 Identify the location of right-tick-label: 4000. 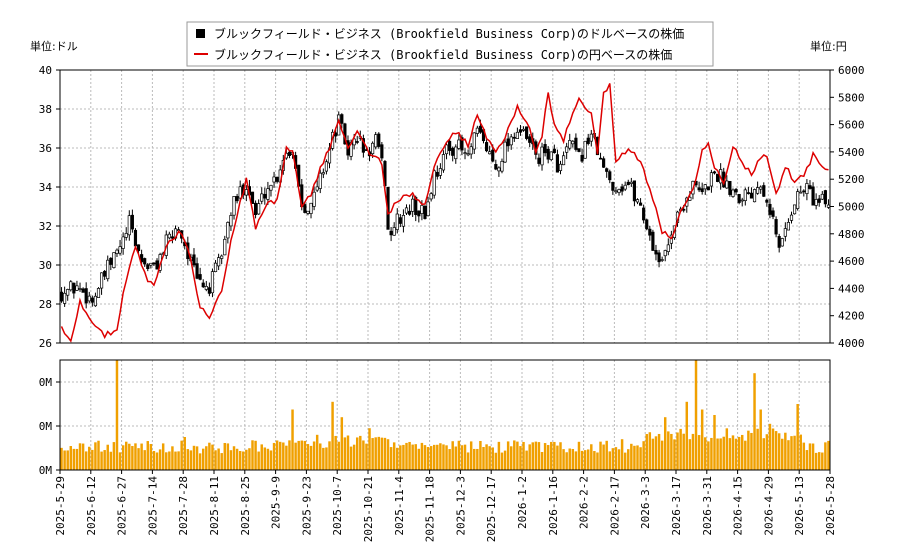
(851, 343).